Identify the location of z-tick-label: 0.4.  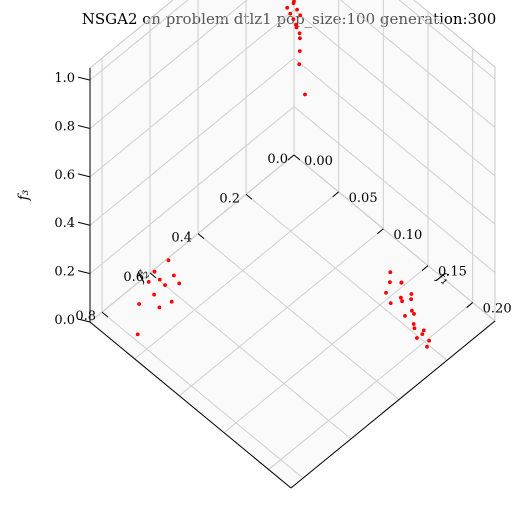
(64, 223).